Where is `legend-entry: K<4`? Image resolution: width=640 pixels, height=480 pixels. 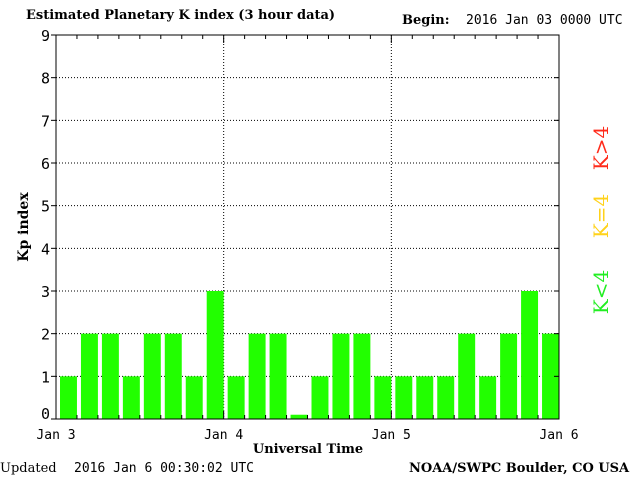 legend-entry: K<4 is located at coordinates (601, 292).